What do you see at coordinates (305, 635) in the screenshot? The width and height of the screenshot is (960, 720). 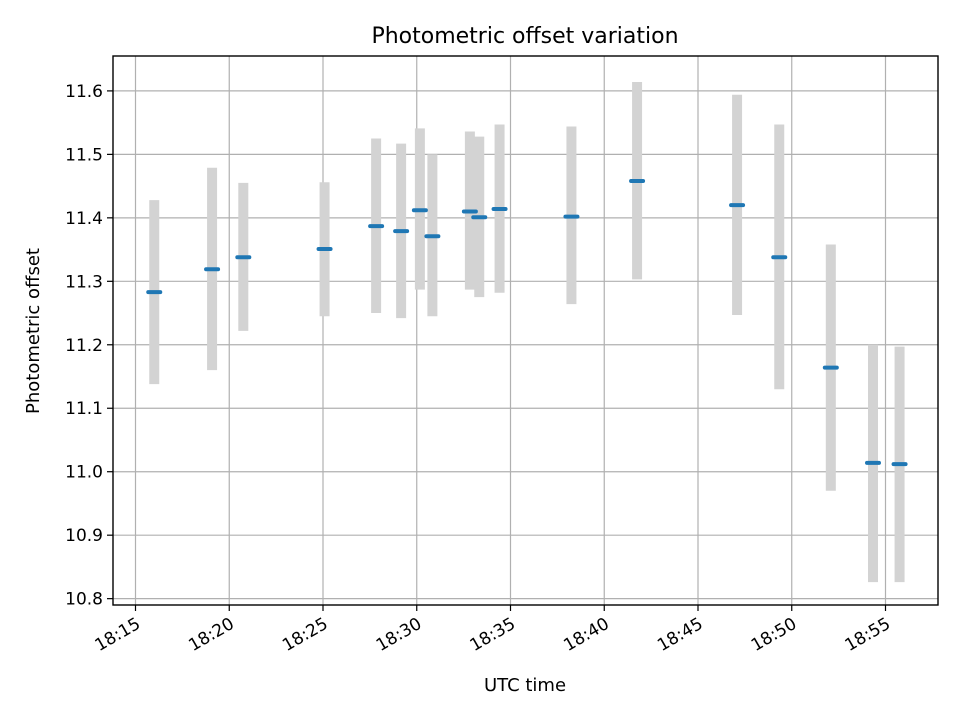 I see `x-tick-label: 18:25` at bounding box center [305, 635].